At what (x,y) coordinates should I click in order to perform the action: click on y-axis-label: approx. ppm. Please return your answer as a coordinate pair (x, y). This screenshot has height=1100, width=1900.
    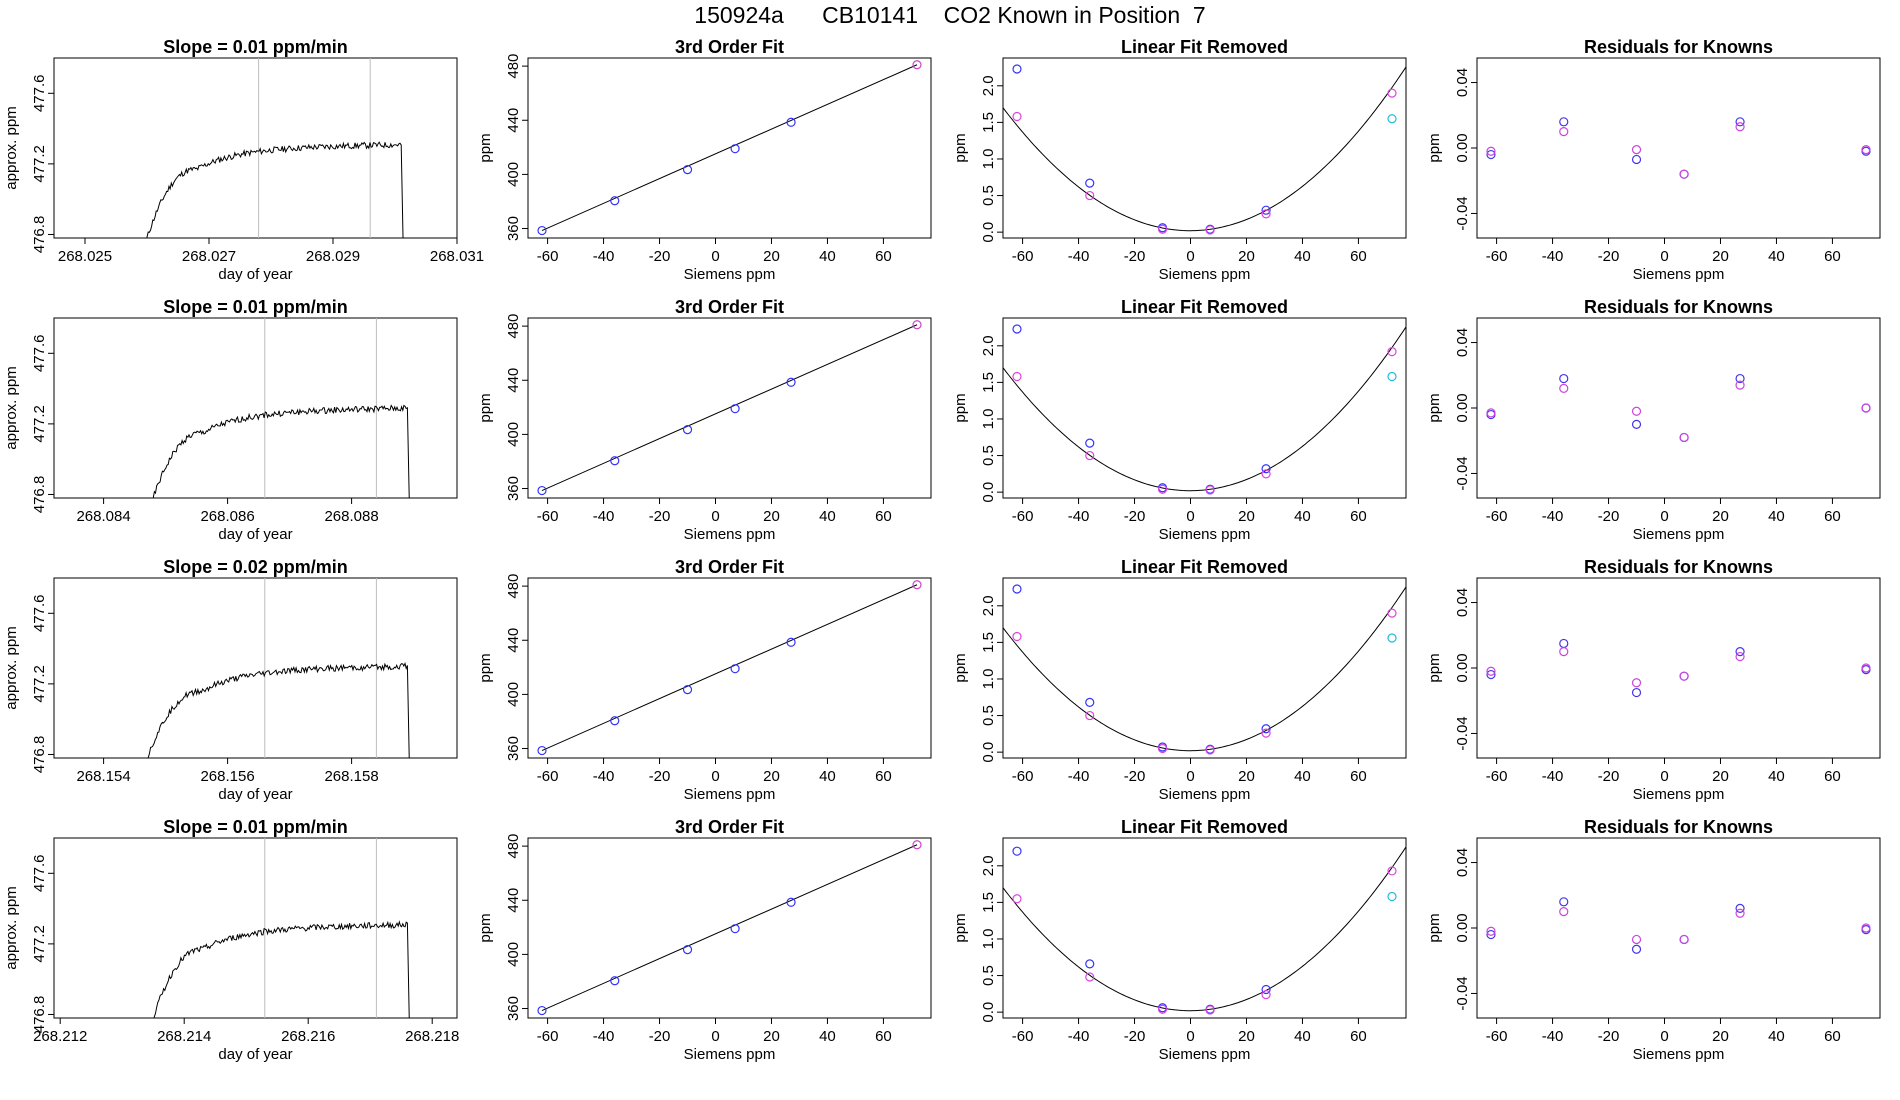
    Looking at the image, I should click on (11, 927).